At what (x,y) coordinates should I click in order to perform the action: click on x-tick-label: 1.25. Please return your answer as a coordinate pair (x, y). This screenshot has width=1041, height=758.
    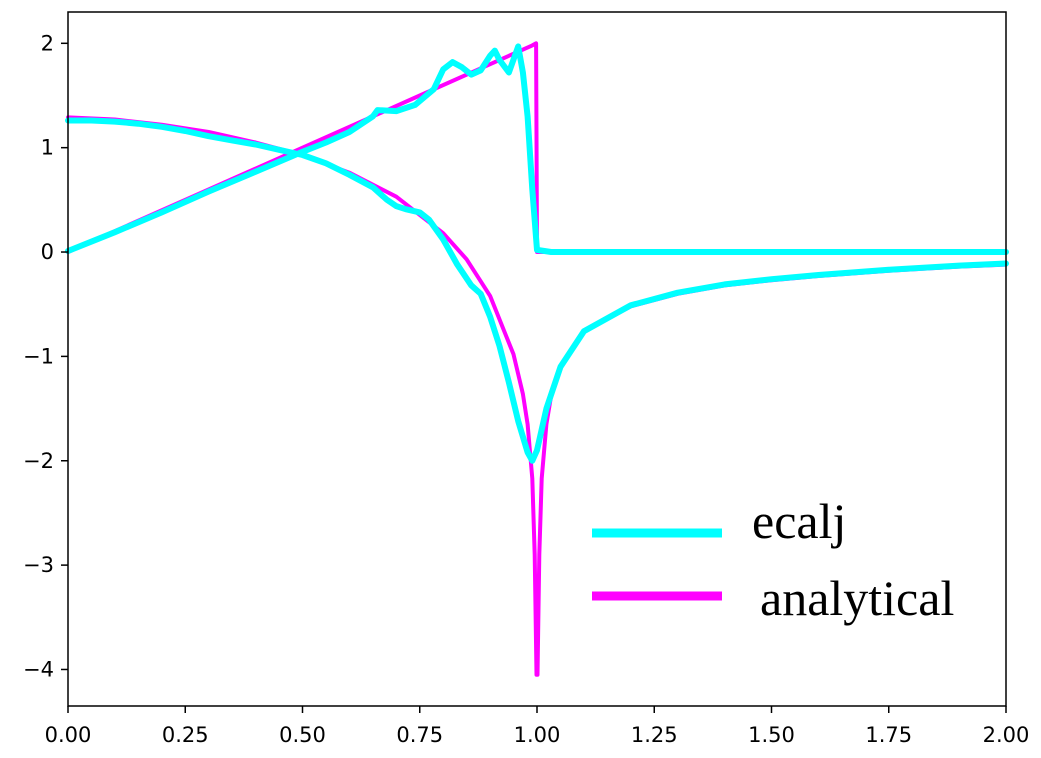
    Looking at the image, I should click on (654, 735).